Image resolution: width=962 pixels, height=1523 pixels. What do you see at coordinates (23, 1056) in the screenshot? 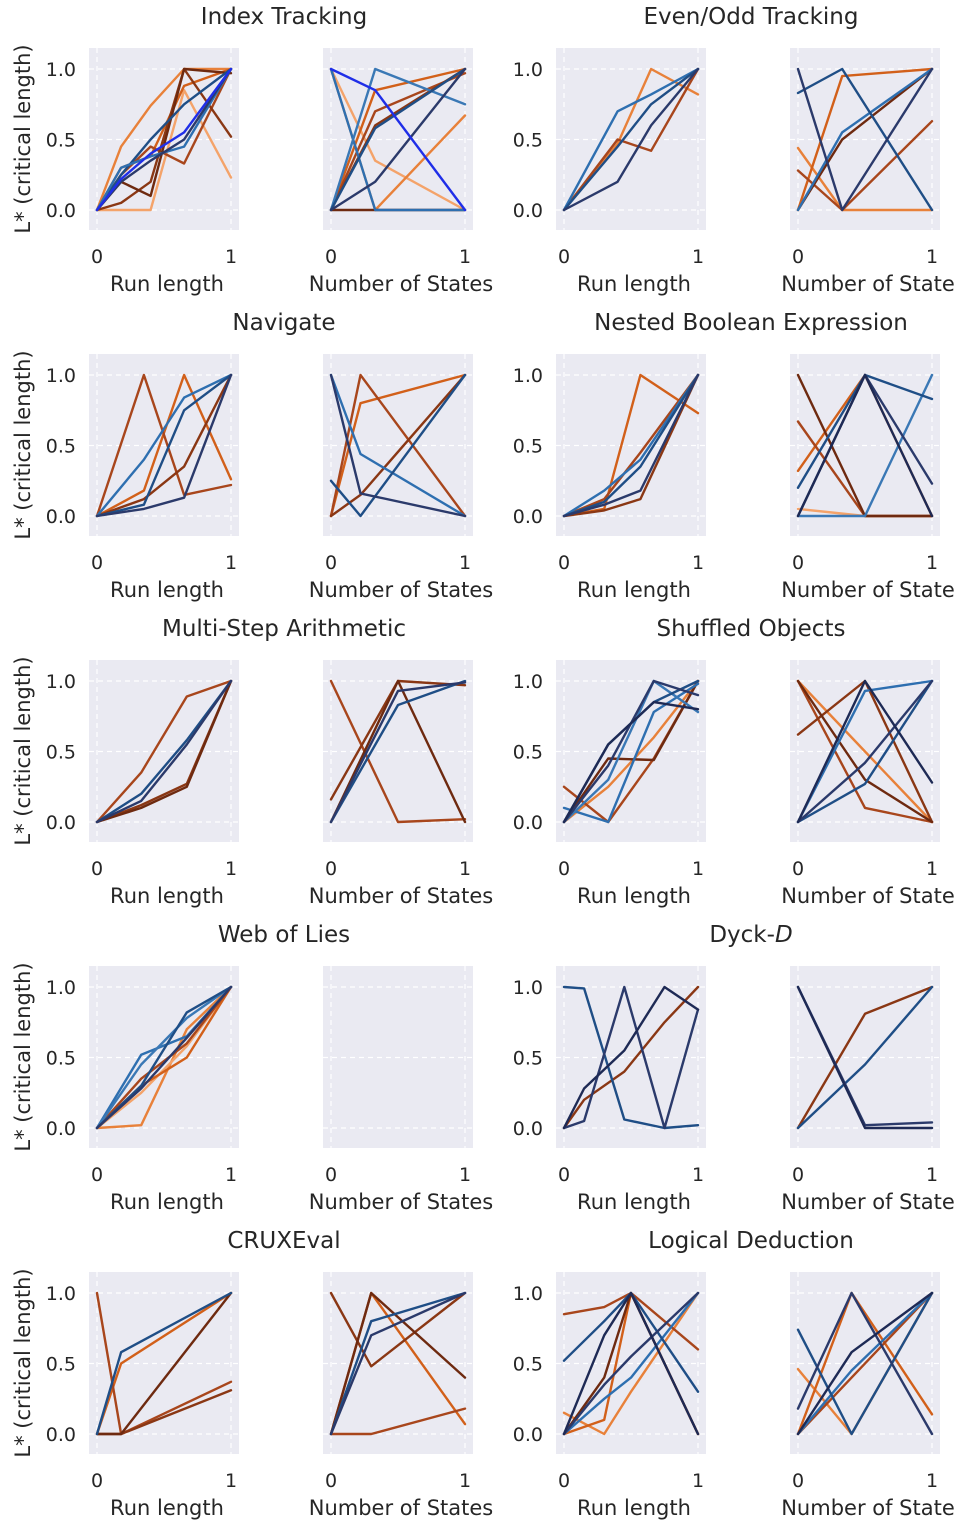
I see `y-axis-label: L* (critical length)` at bounding box center [23, 1056].